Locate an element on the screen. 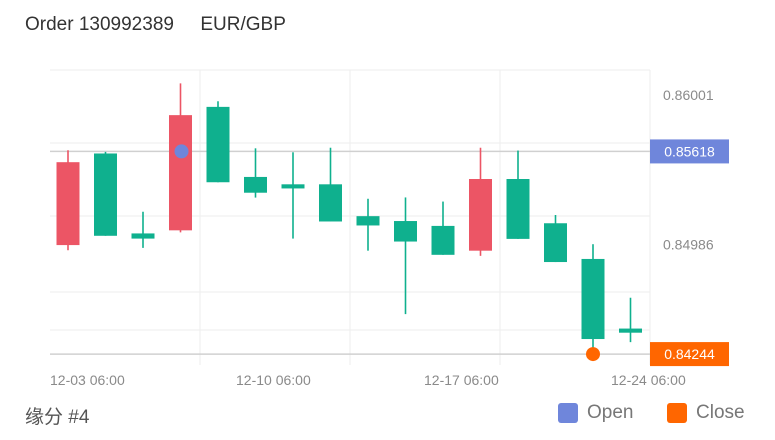 The height and width of the screenshot is (440, 775). open-price-tag: 0.85618 is located at coordinates (689, 151).